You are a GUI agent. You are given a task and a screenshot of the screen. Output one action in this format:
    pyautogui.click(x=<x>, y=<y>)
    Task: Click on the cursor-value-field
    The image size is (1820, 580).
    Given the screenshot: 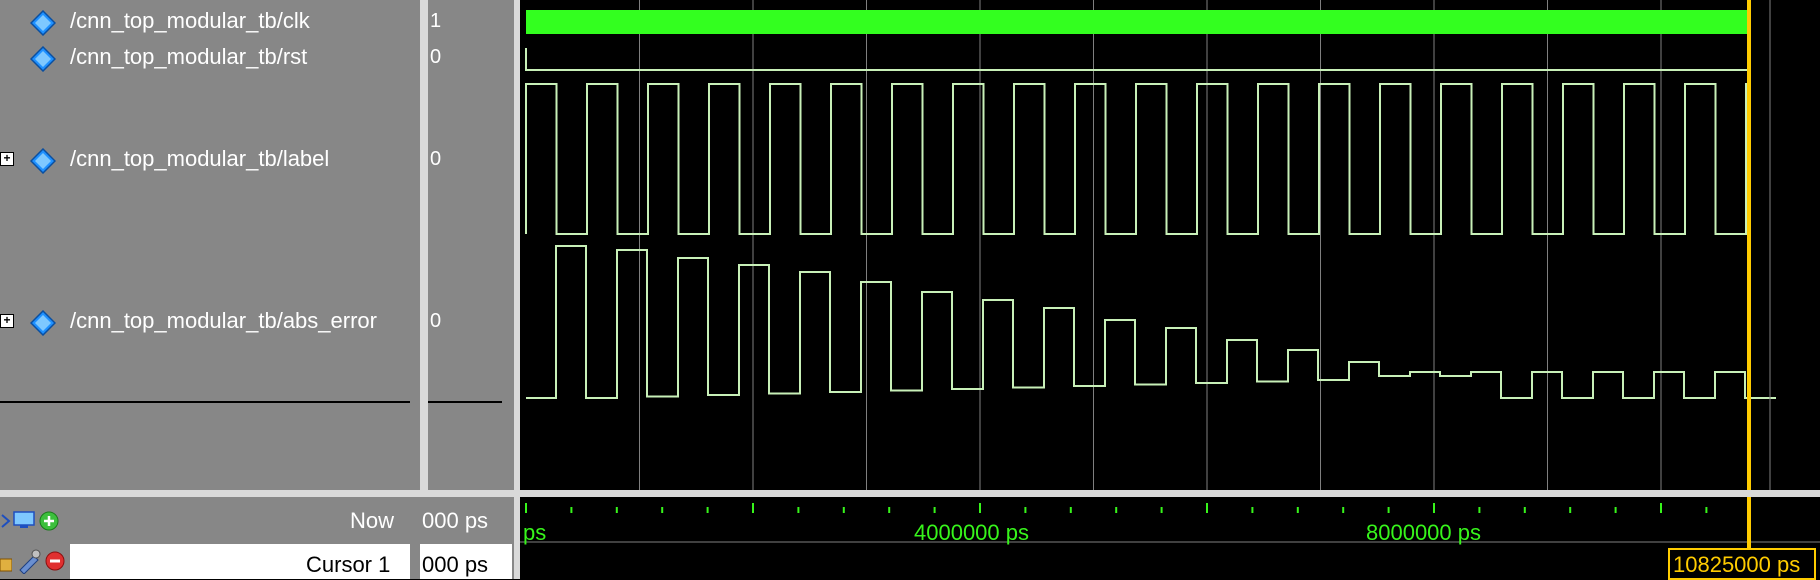 What is the action you would take?
    pyautogui.click(x=466, y=561)
    